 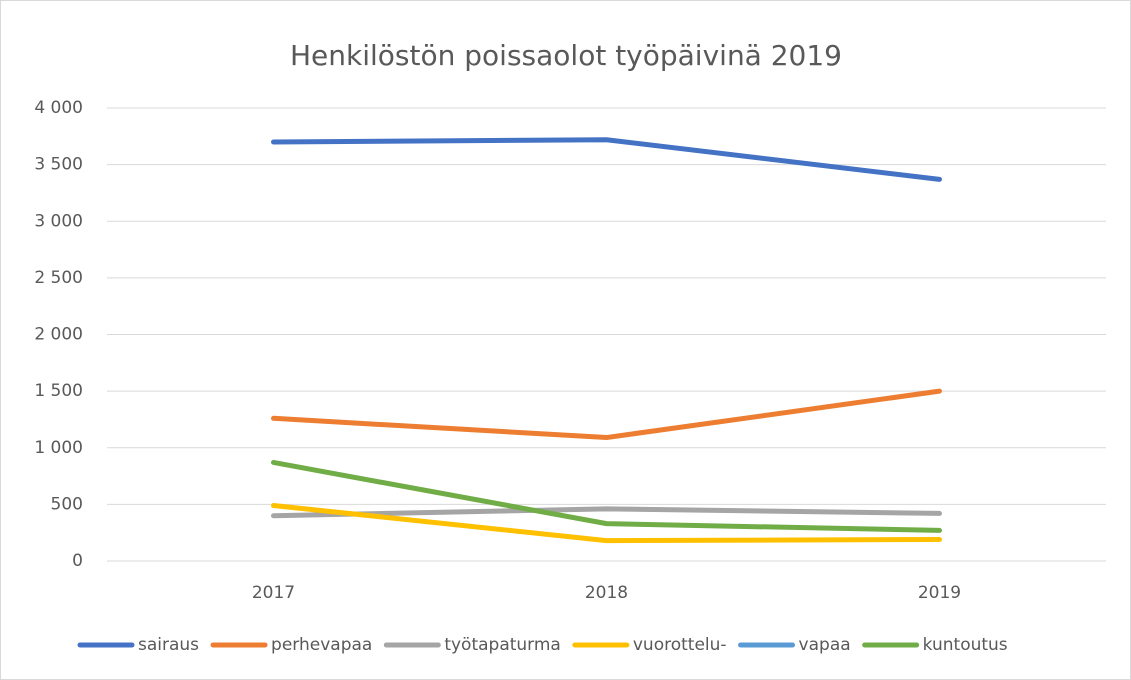 I want to click on y-tick-label: 1 000, so click(x=58, y=448).